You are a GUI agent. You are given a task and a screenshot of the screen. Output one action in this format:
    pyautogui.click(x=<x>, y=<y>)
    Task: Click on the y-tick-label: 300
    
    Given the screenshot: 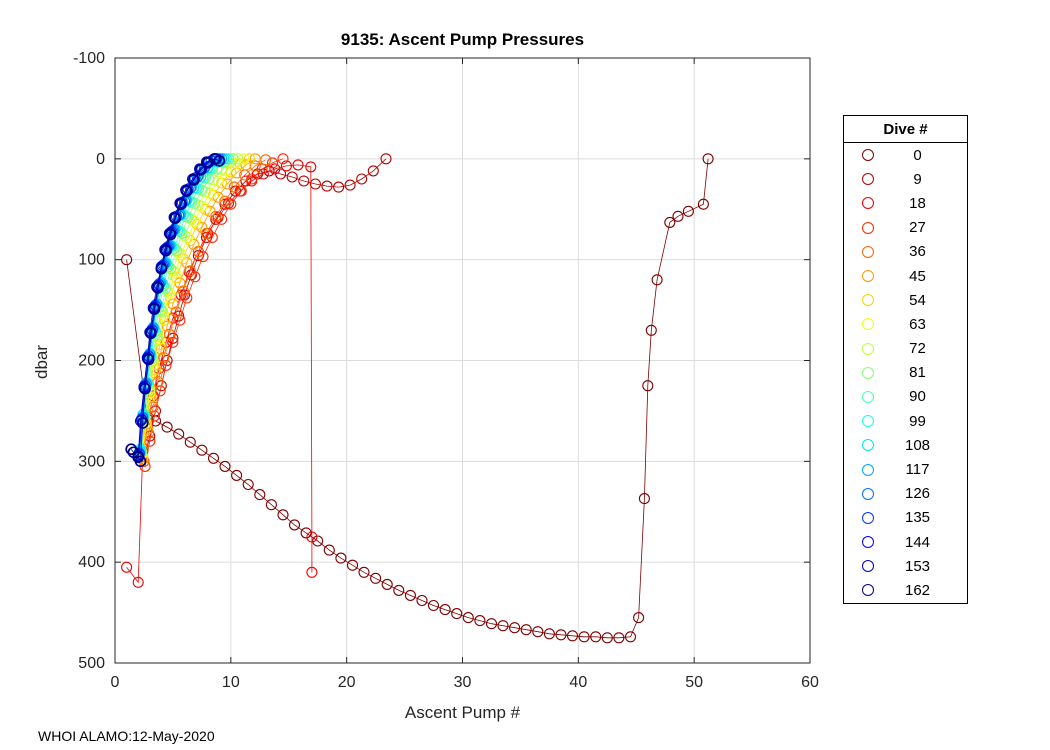 What is the action you would take?
    pyautogui.click(x=91, y=461)
    